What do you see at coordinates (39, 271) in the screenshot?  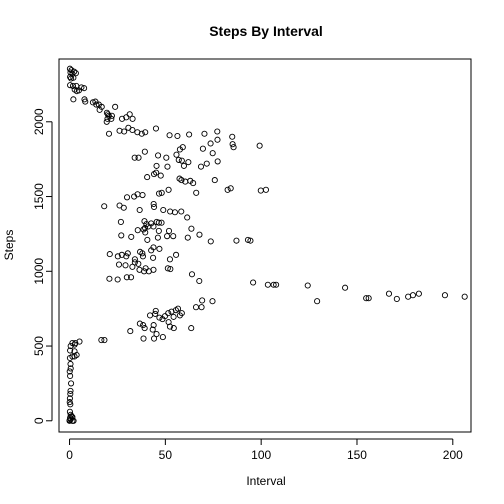 I see `y-tick-label: 1000` at bounding box center [39, 271].